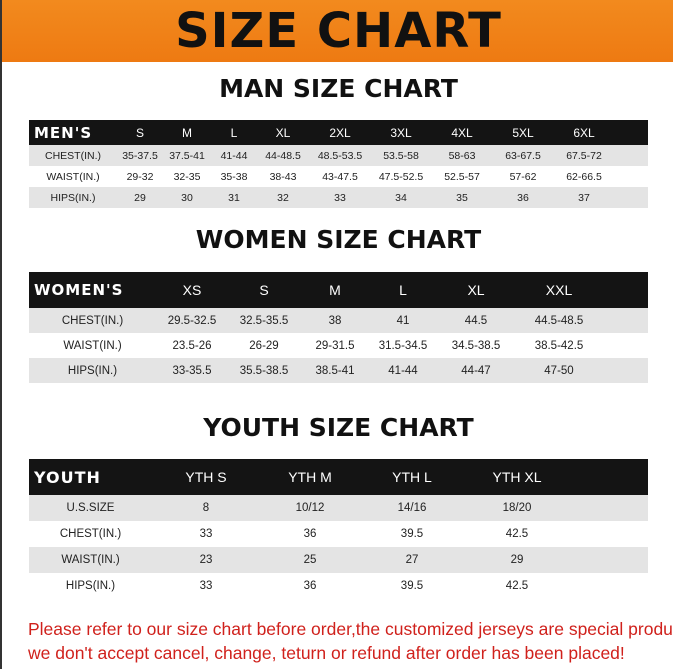 Image resolution: width=673 pixels, height=669 pixels. I want to click on size-header: 6XL, so click(584, 132).